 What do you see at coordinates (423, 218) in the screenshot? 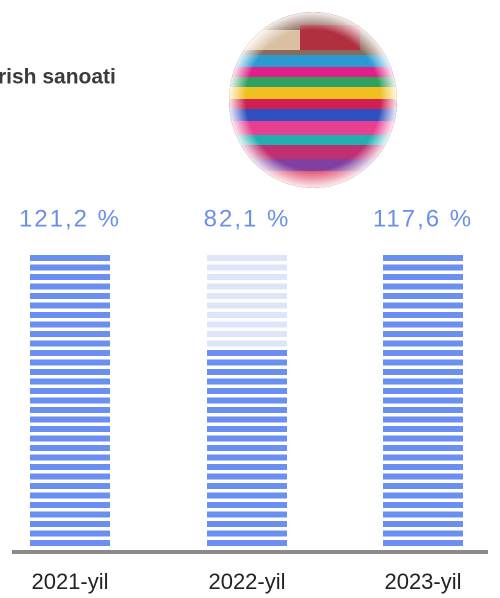
I see `value-label: 117,6 %` at bounding box center [423, 218].